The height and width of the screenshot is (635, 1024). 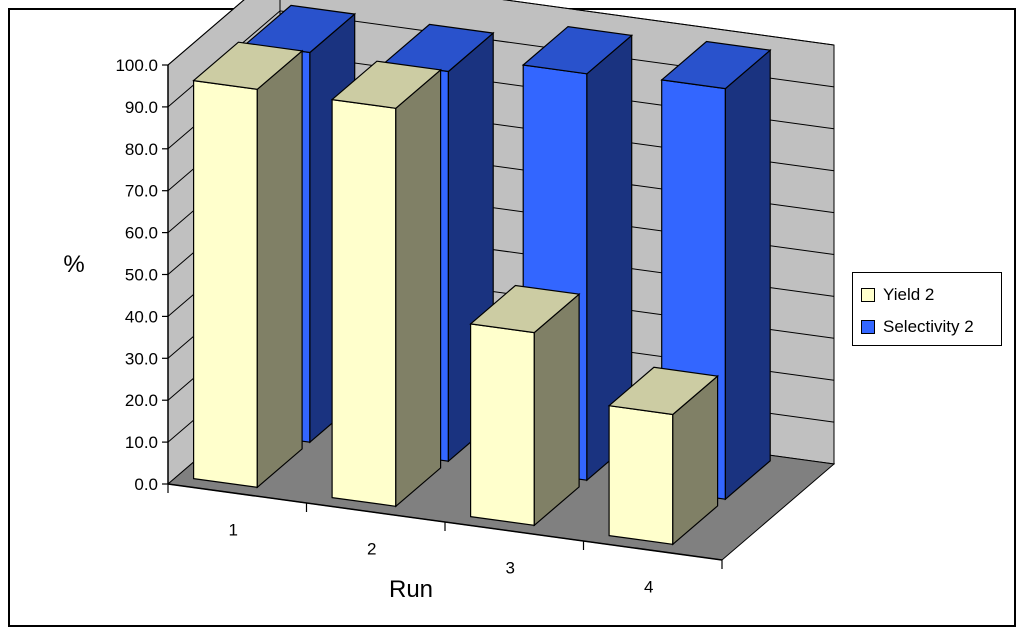 I want to click on y-tick-label: 20.0, so click(x=141, y=400).